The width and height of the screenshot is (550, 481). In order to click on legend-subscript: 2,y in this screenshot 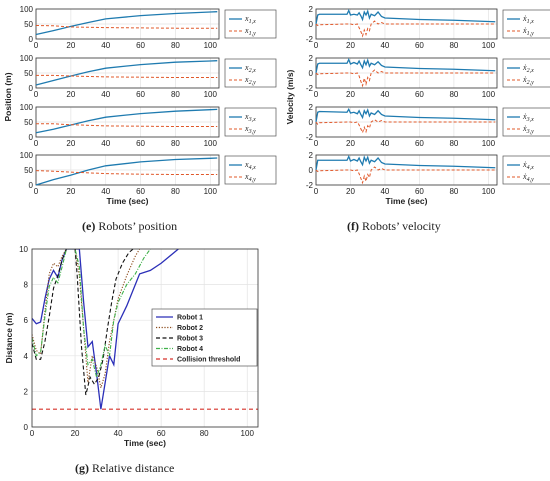, I will do `click(253, 83)`.